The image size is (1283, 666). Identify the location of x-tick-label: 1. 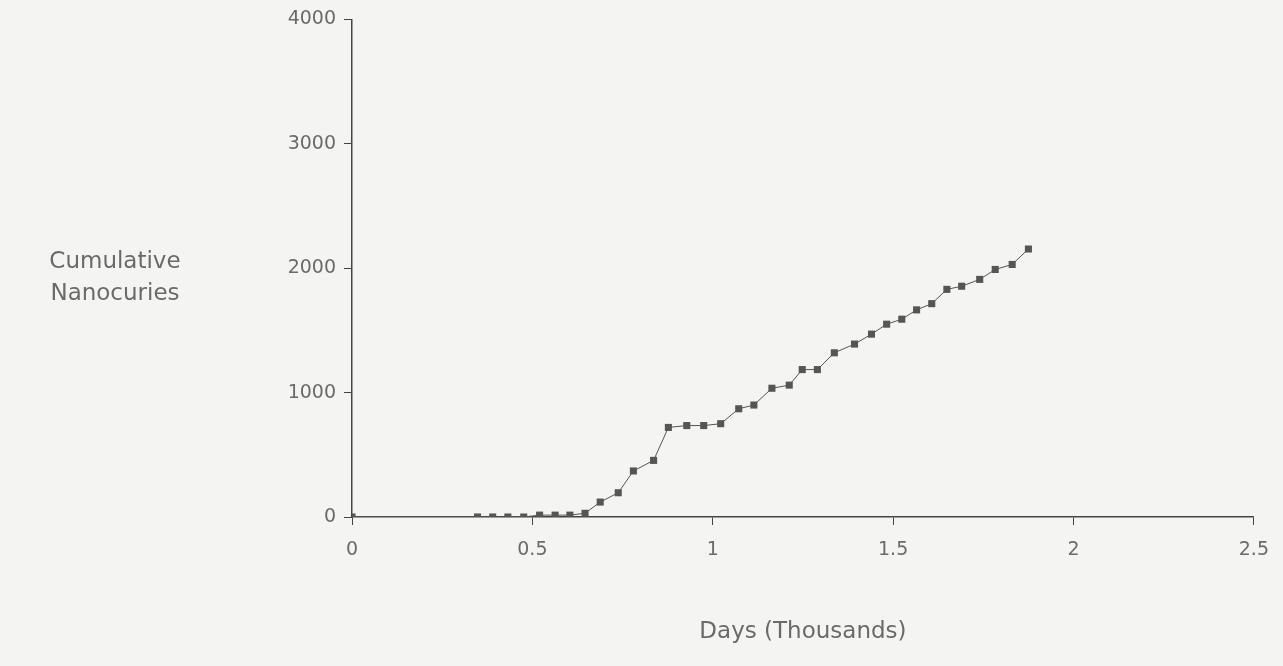
(712, 548).